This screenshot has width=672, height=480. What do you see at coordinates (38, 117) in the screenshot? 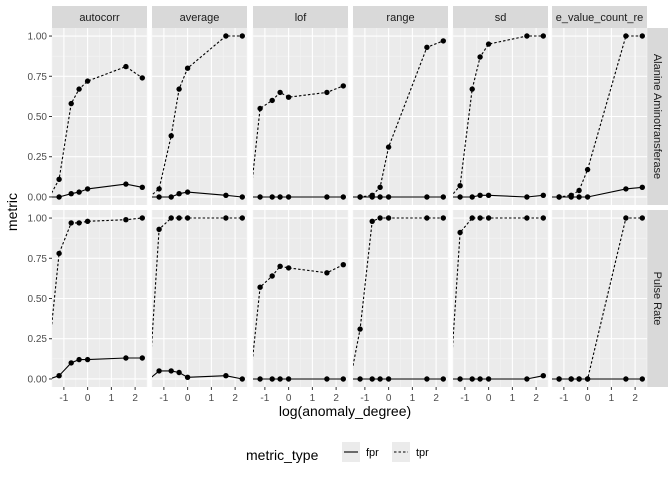
I see `y-tick-label: 0.50` at bounding box center [38, 117].